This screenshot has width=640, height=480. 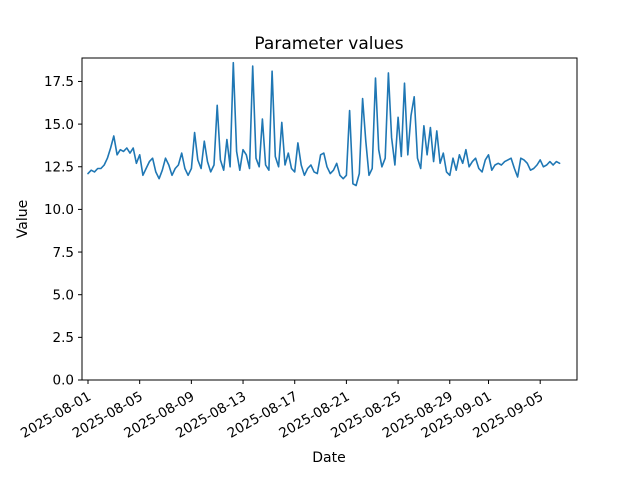 I want to click on chart-title: Parameter values, so click(x=328, y=44).